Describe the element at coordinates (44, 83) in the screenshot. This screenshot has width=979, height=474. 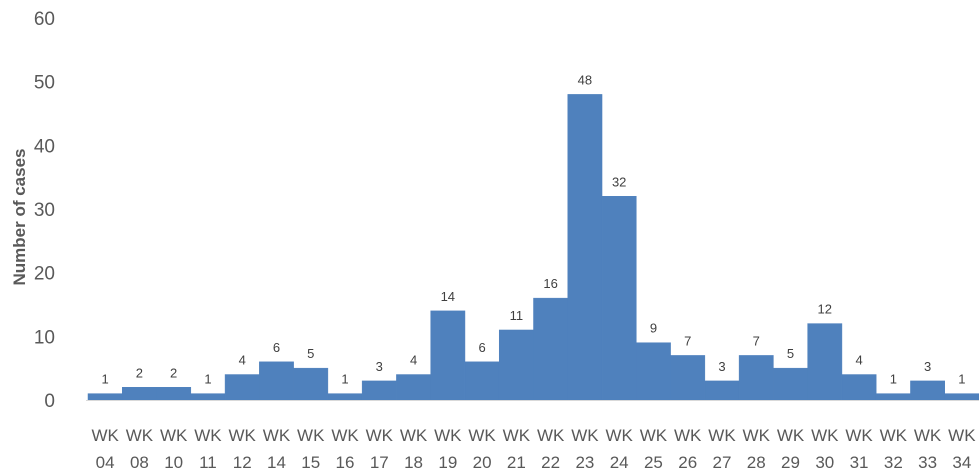
I see `y-tick-label: 50` at that location.